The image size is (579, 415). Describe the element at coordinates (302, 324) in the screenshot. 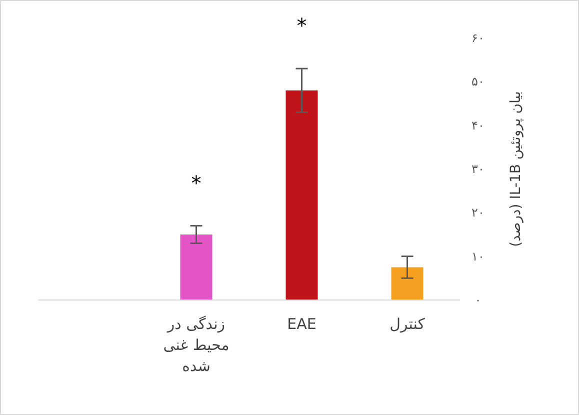

I see `x-tick-label: EAE` at that location.